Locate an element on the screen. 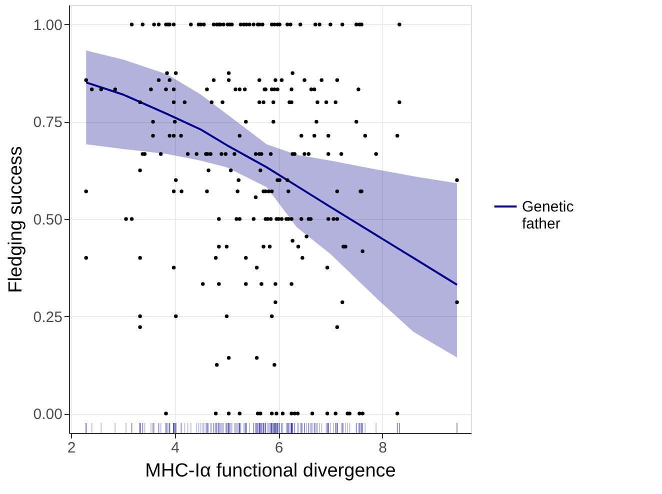 The height and width of the screenshot is (494, 662). x-axis-title: MHC-Iα functional divergence is located at coordinates (270, 471).